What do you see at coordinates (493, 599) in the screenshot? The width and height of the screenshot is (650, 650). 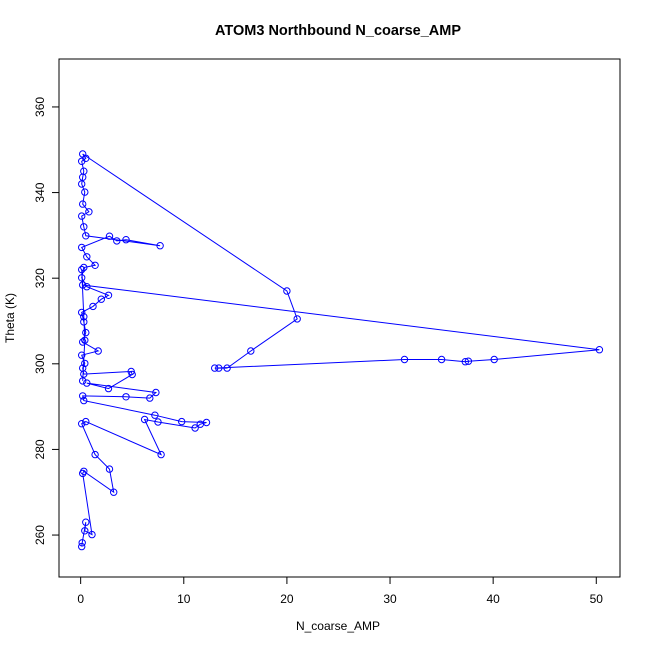 I see `x-tick-label: 40` at bounding box center [493, 599].